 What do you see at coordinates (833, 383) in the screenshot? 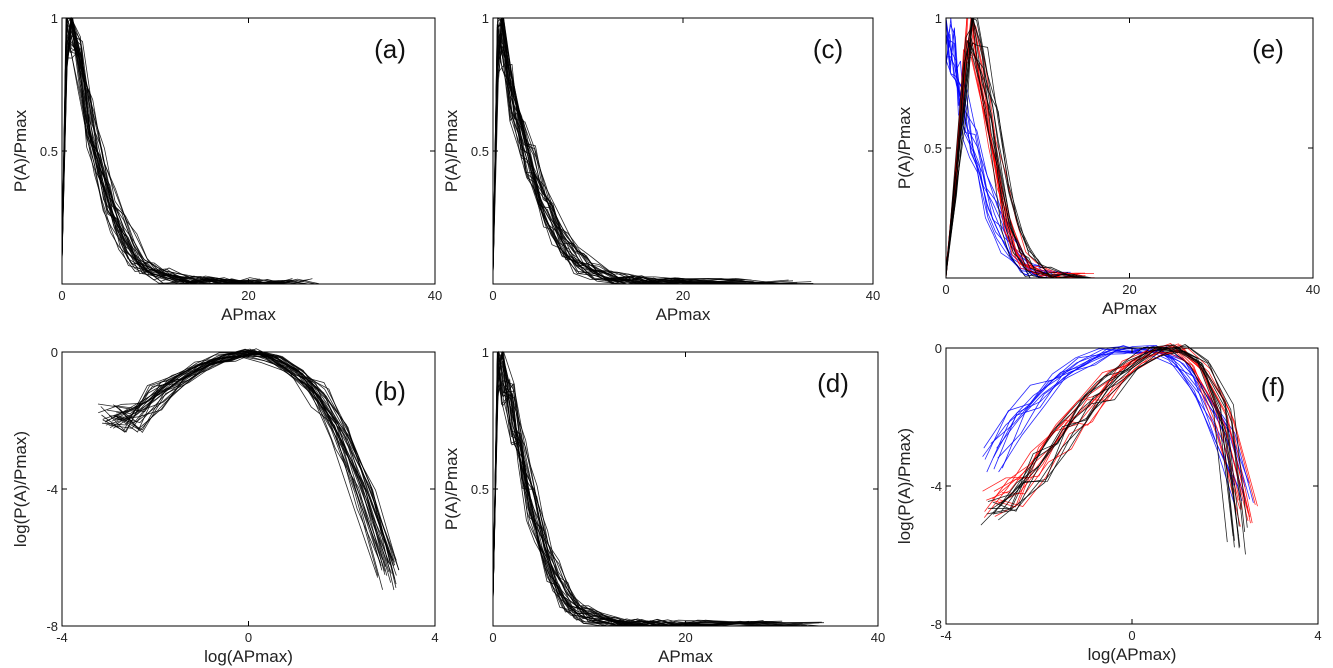
I see `panel-label: (d)` at bounding box center [833, 383].